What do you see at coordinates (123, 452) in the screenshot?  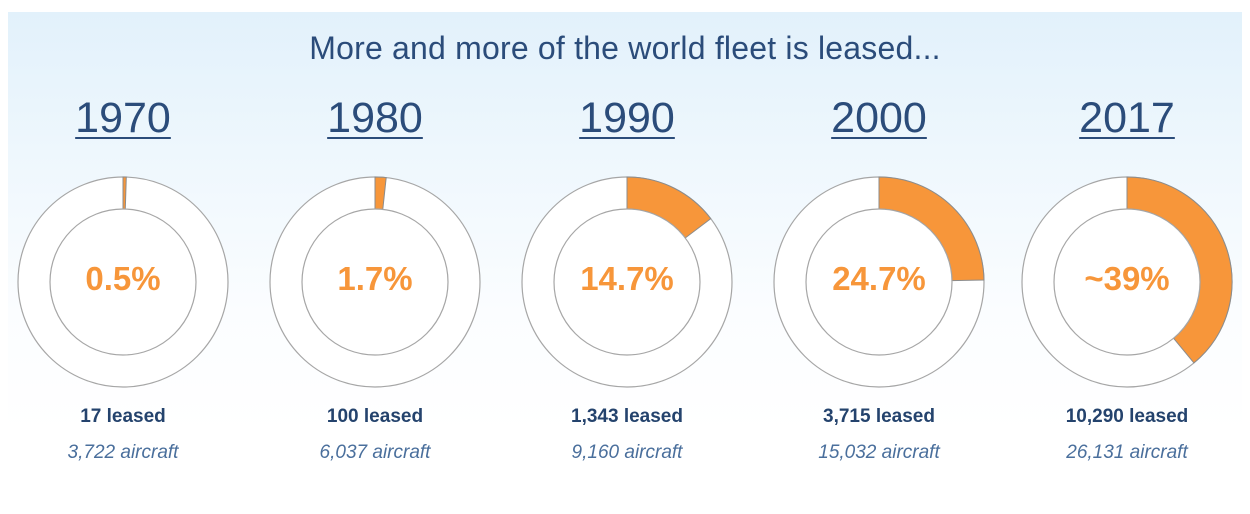 I see `aircraft-count: 3,722 aircraft` at bounding box center [123, 452].